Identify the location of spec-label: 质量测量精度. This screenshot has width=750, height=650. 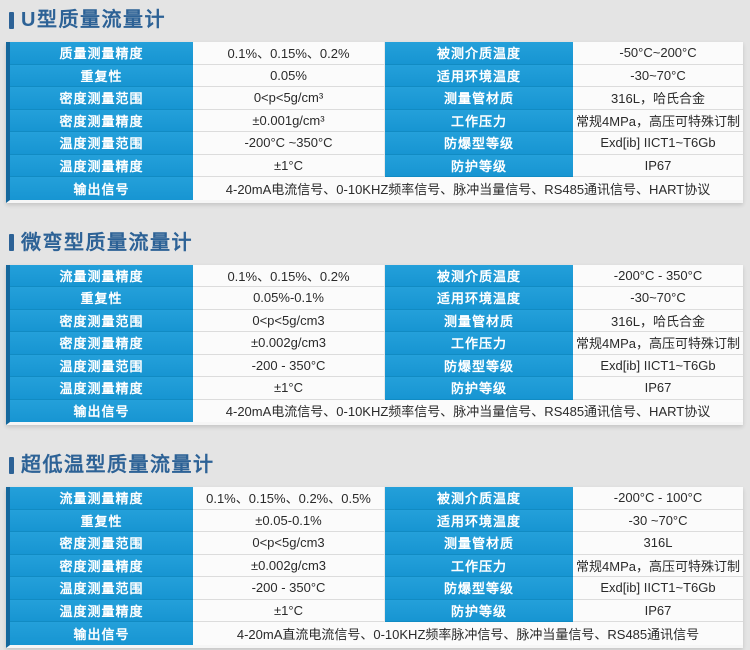
(101, 53).